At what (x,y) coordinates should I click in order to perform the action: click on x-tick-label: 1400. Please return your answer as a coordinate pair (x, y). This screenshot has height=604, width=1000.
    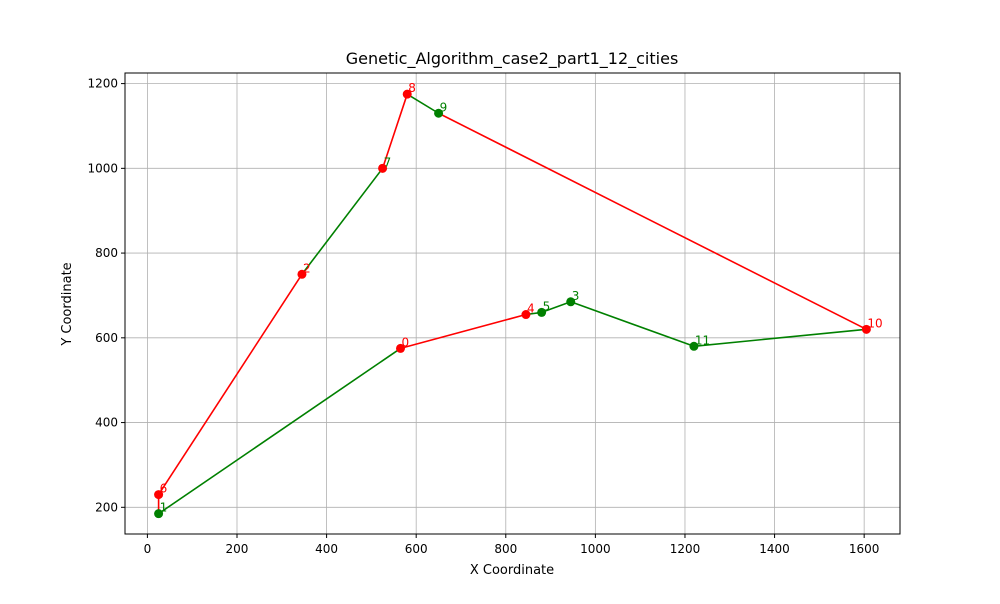
    Looking at the image, I should click on (774, 549).